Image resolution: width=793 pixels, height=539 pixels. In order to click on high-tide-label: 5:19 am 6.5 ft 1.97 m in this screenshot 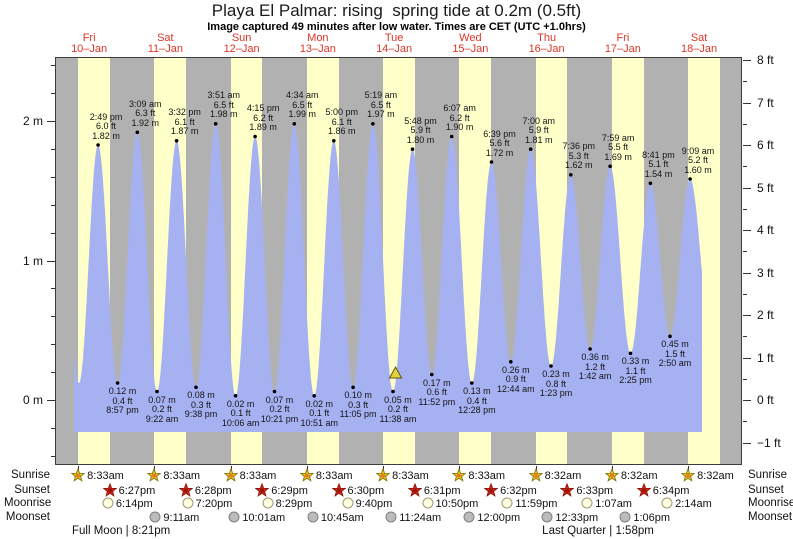, I will do `click(381, 105)`.